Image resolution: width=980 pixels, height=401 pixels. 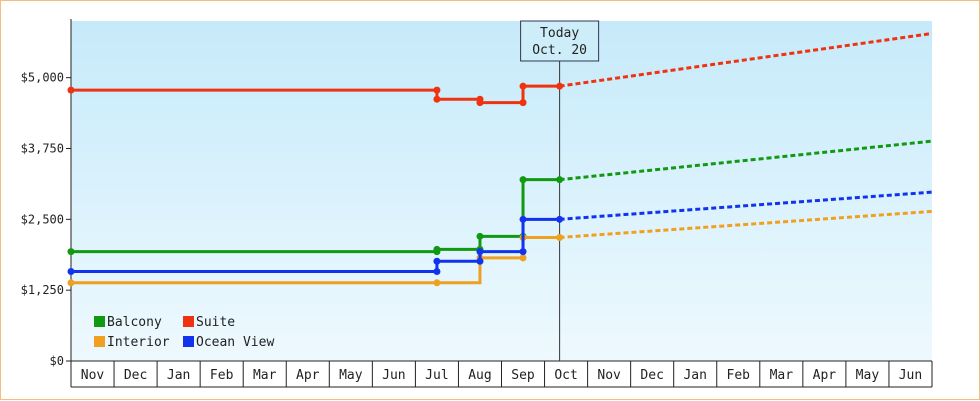 What do you see at coordinates (215, 322) in the screenshot?
I see `legend-label-suite: Suite` at bounding box center [215, 322].